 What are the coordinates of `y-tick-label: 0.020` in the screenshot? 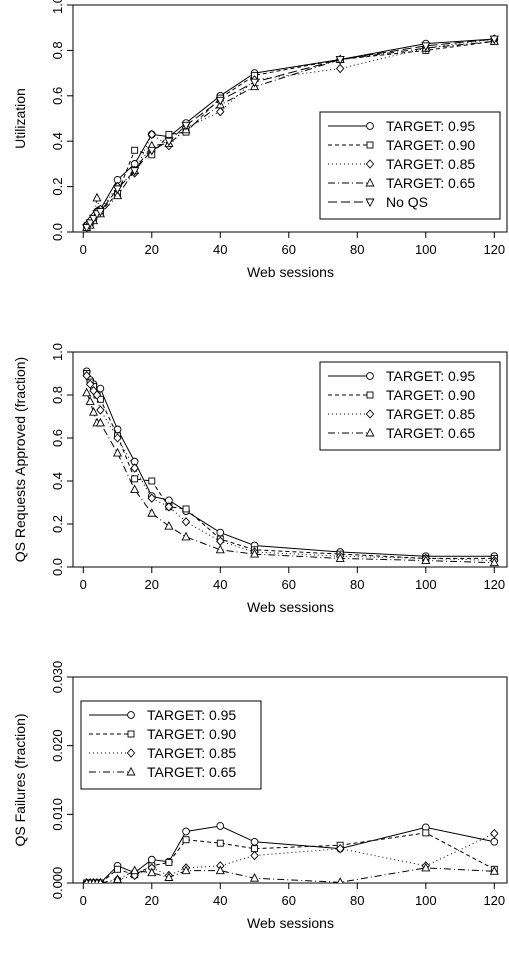 It's located at (57, 745).